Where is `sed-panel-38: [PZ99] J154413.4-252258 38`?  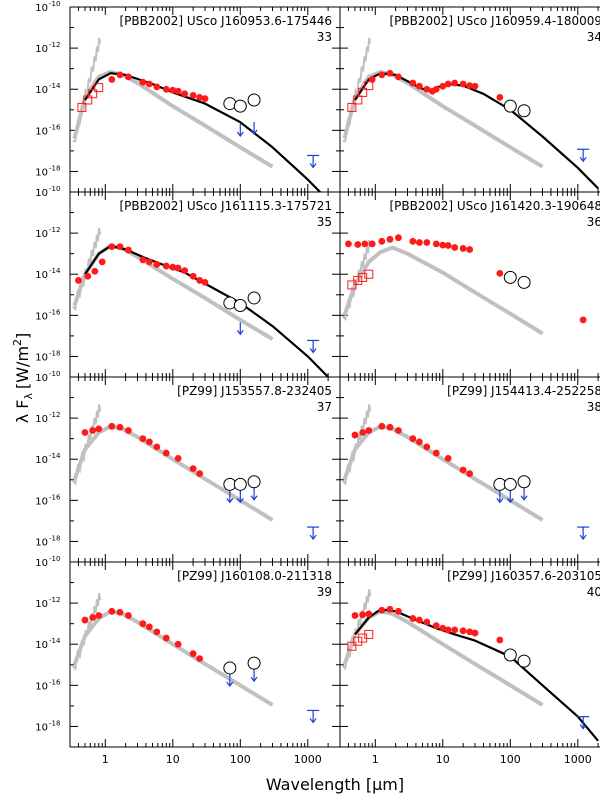
sed-panel-38: [PZ99] J154413.4-252258 38 is located at coordinates (469, 469).